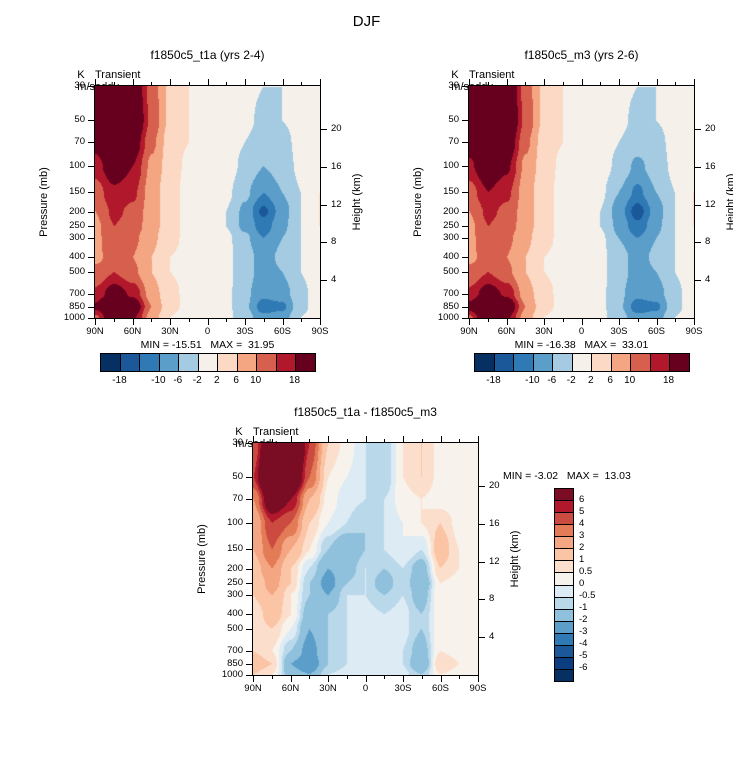 This screenshot has height=772, width=733. Describe the element at coordinates (583, 655) in the screenshot. I see `colorbar-tick-label: -5` at that location.